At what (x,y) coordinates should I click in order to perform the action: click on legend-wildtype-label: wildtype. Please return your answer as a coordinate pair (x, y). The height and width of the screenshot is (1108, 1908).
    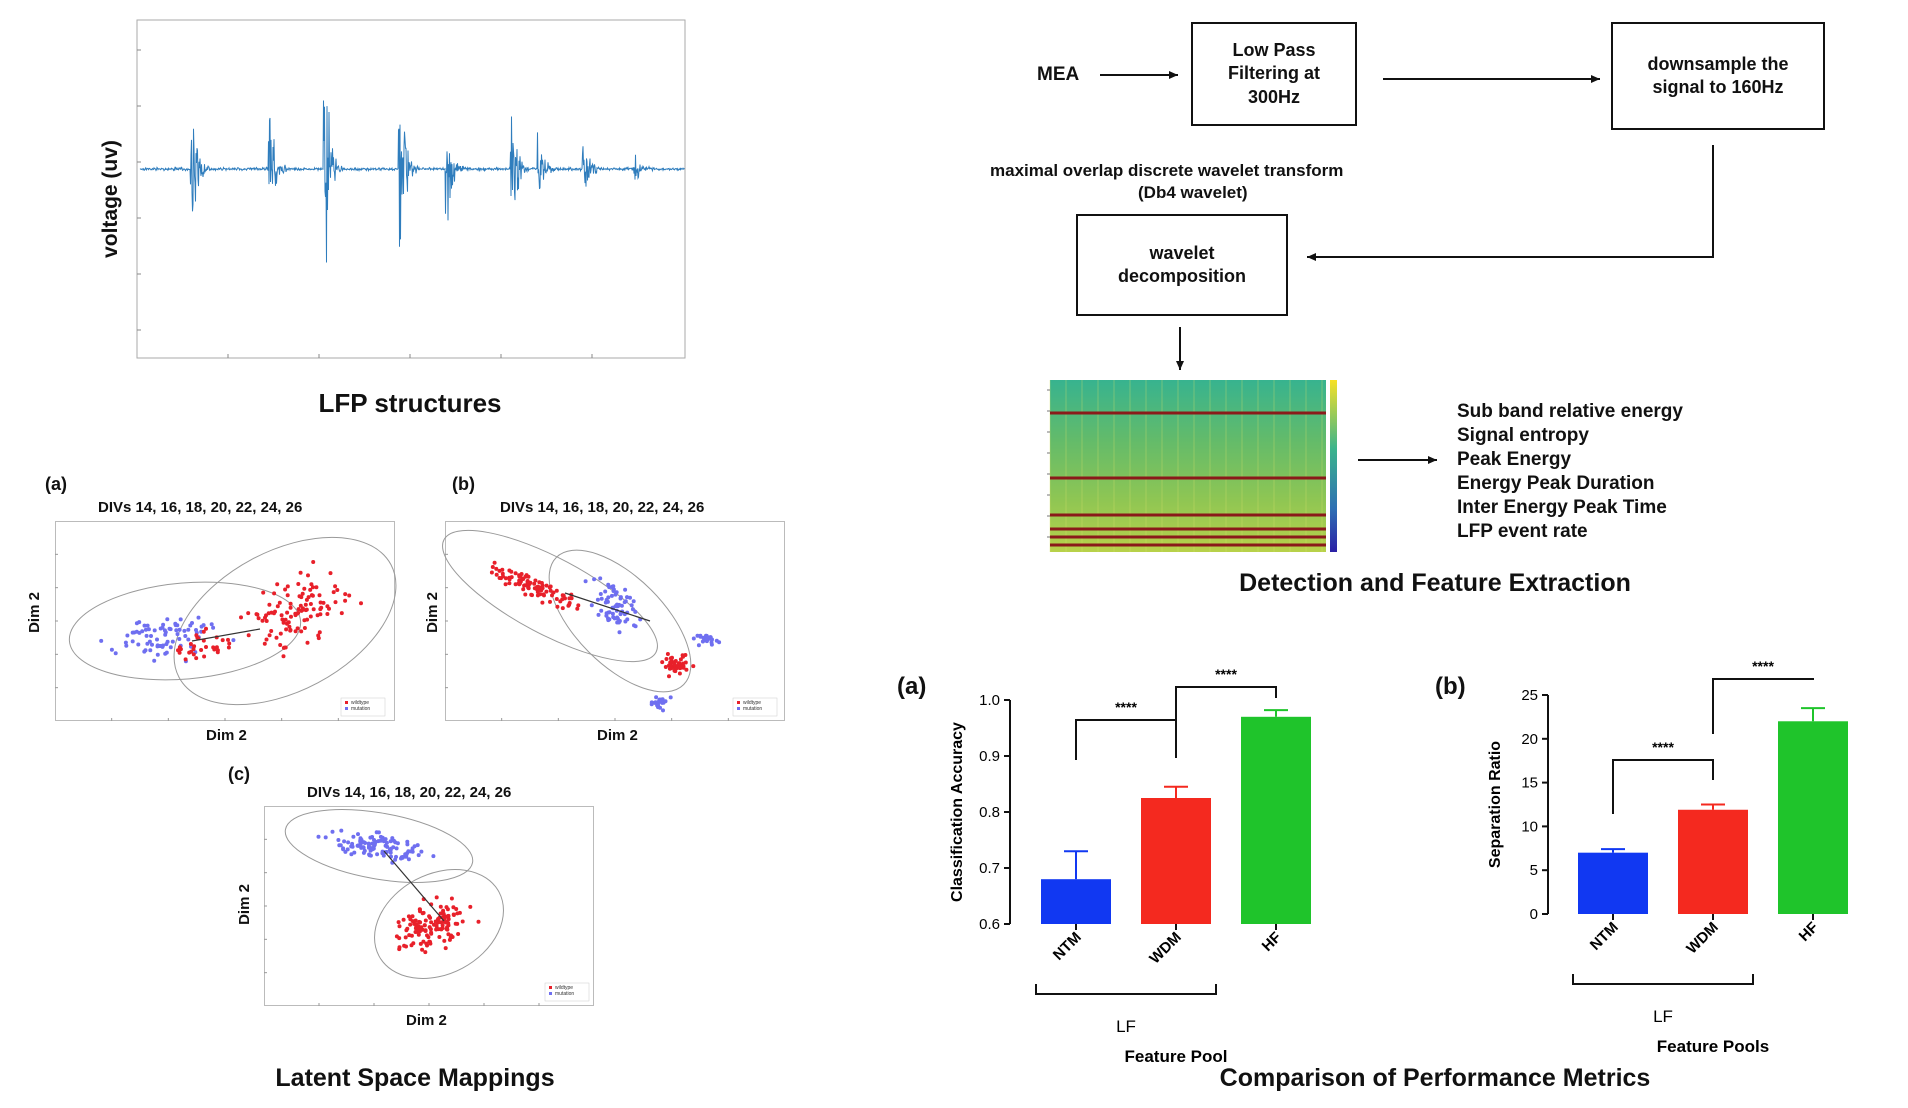
    Looking at the image, I should click on (360, 703).